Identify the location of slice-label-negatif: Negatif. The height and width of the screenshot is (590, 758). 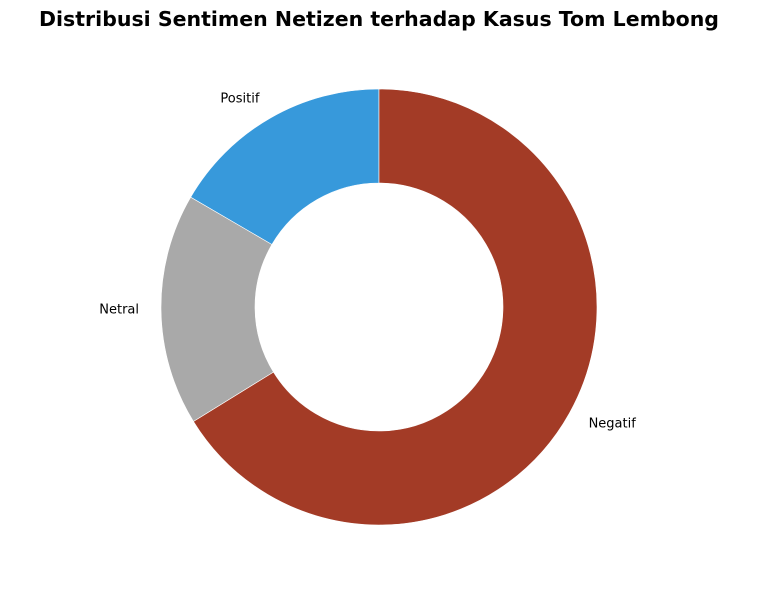
(613, 423).